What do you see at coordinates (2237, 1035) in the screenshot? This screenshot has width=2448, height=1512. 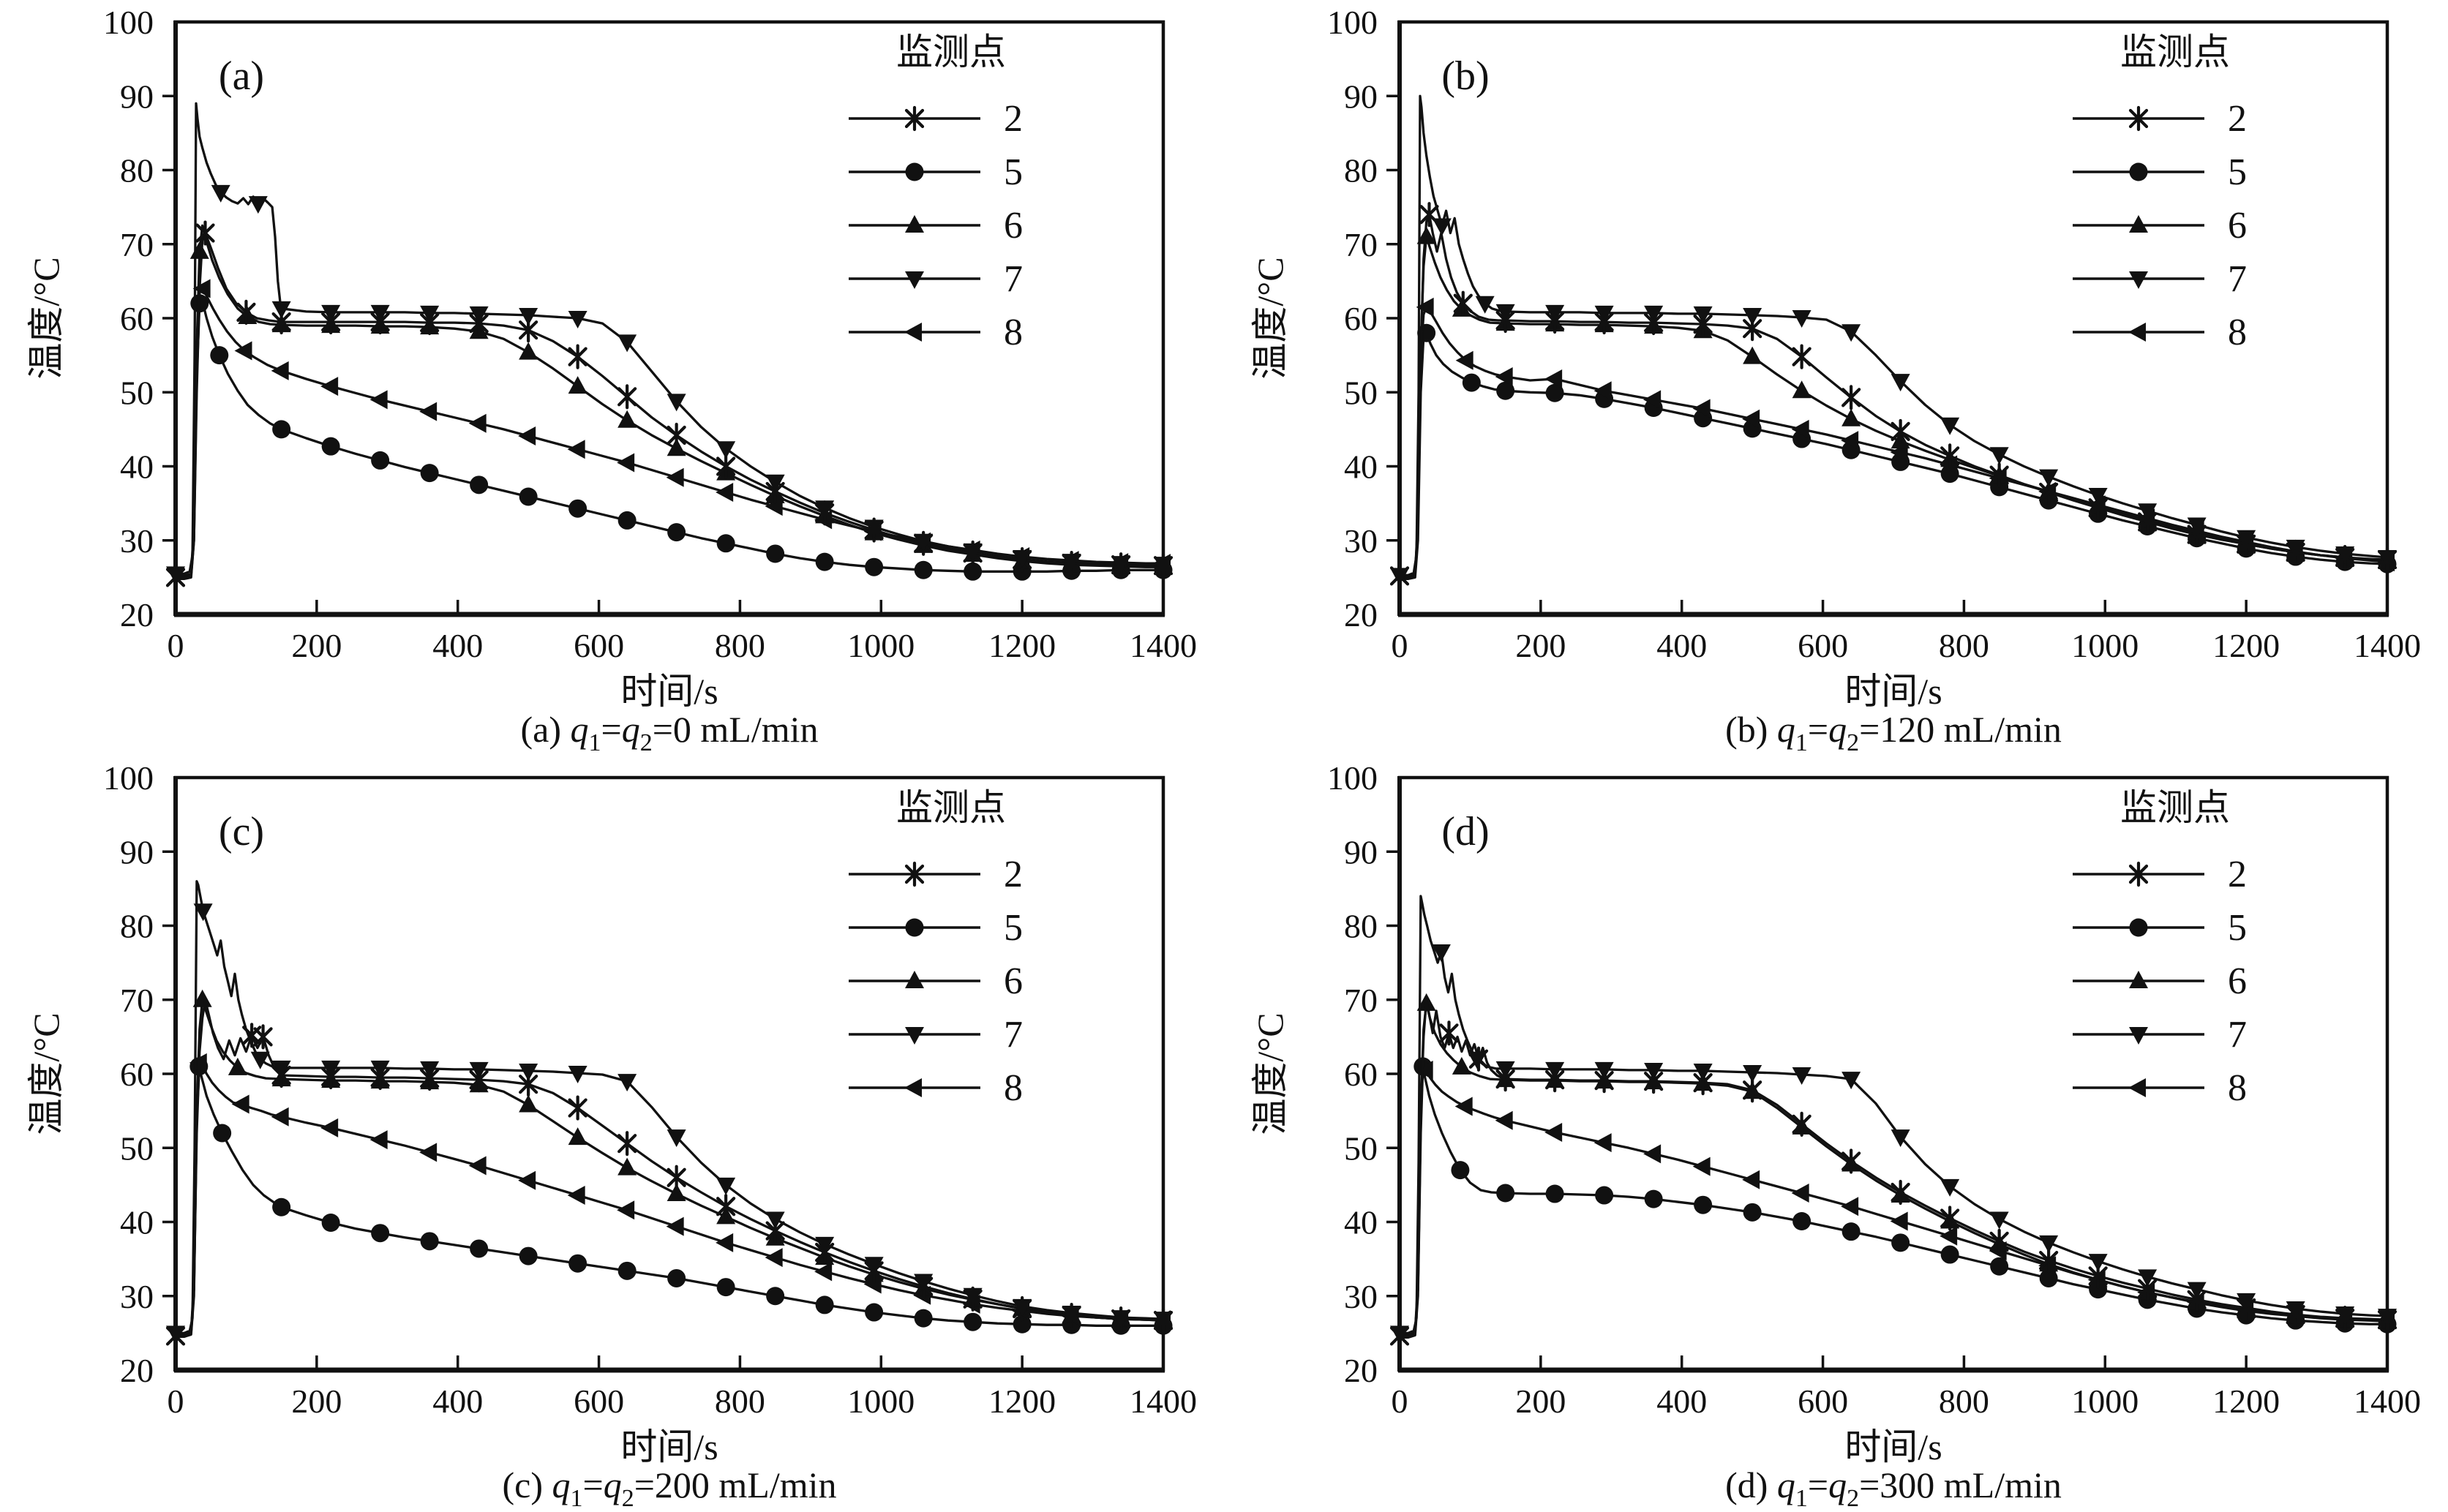 I see `legend-label: 7` at bounding box center [2237, 1035].